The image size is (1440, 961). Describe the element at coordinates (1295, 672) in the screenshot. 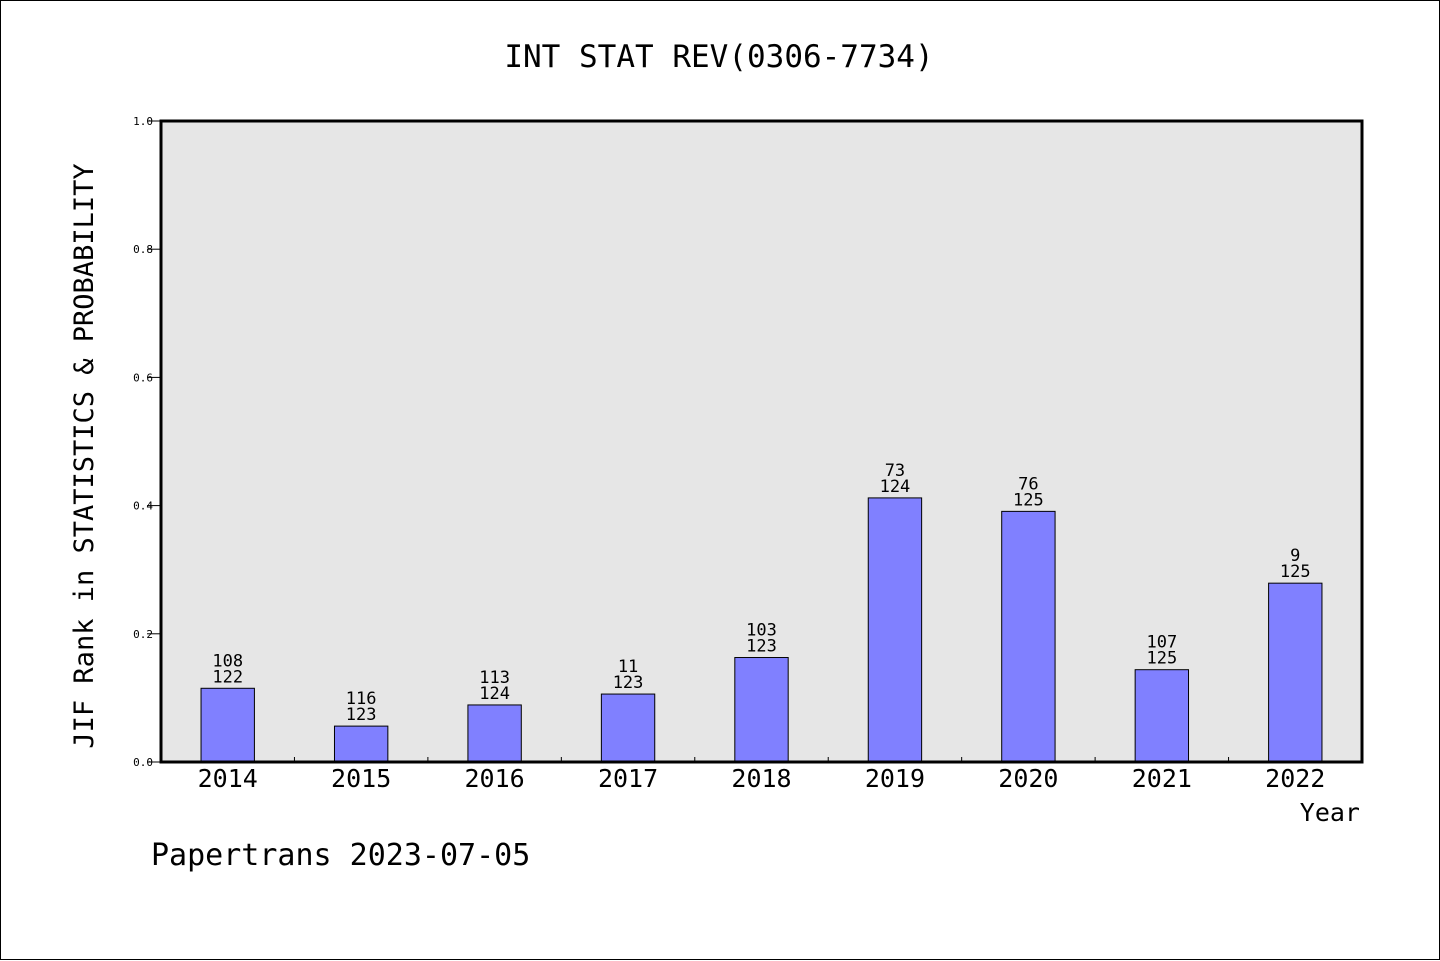

I see `bar-2022` at that location.